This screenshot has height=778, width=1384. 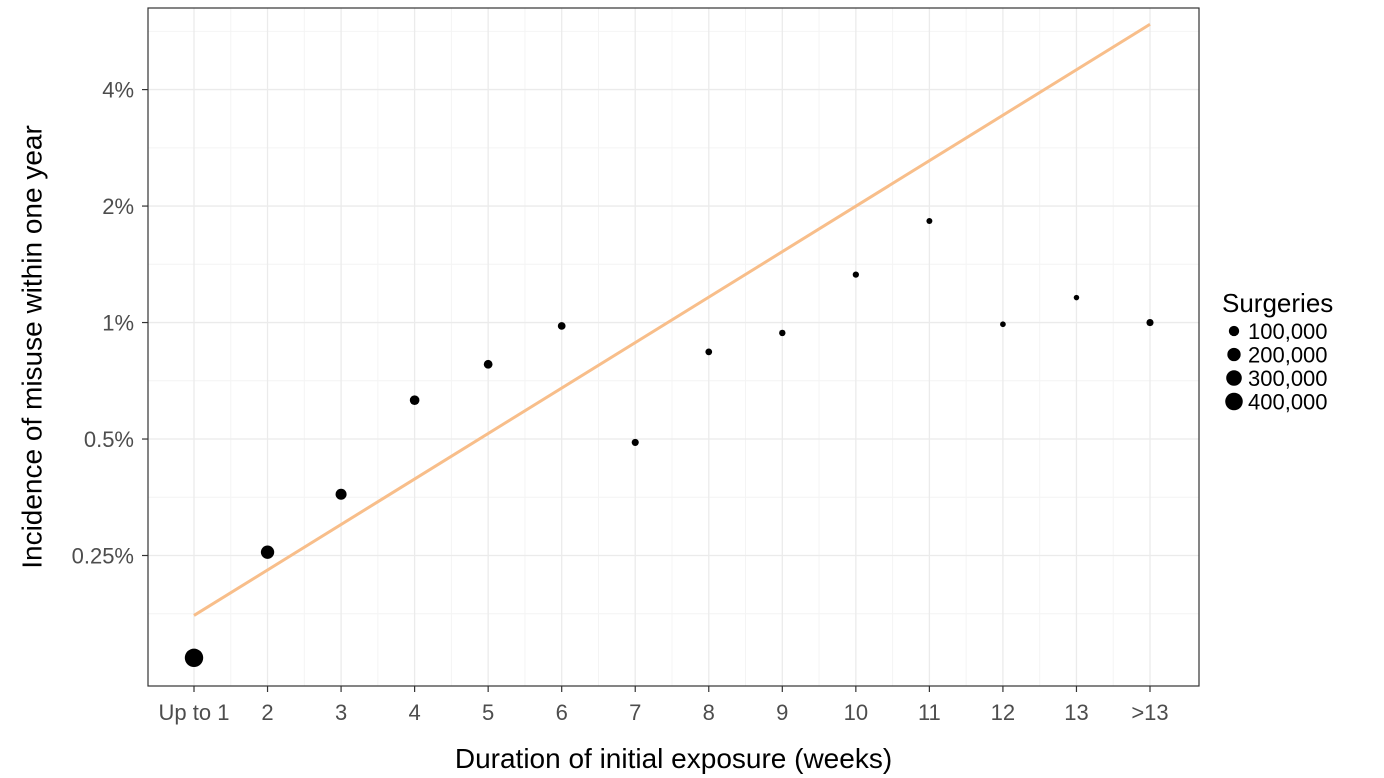 I want to click on x-tick-label: 7, so click(x=635, y=712).